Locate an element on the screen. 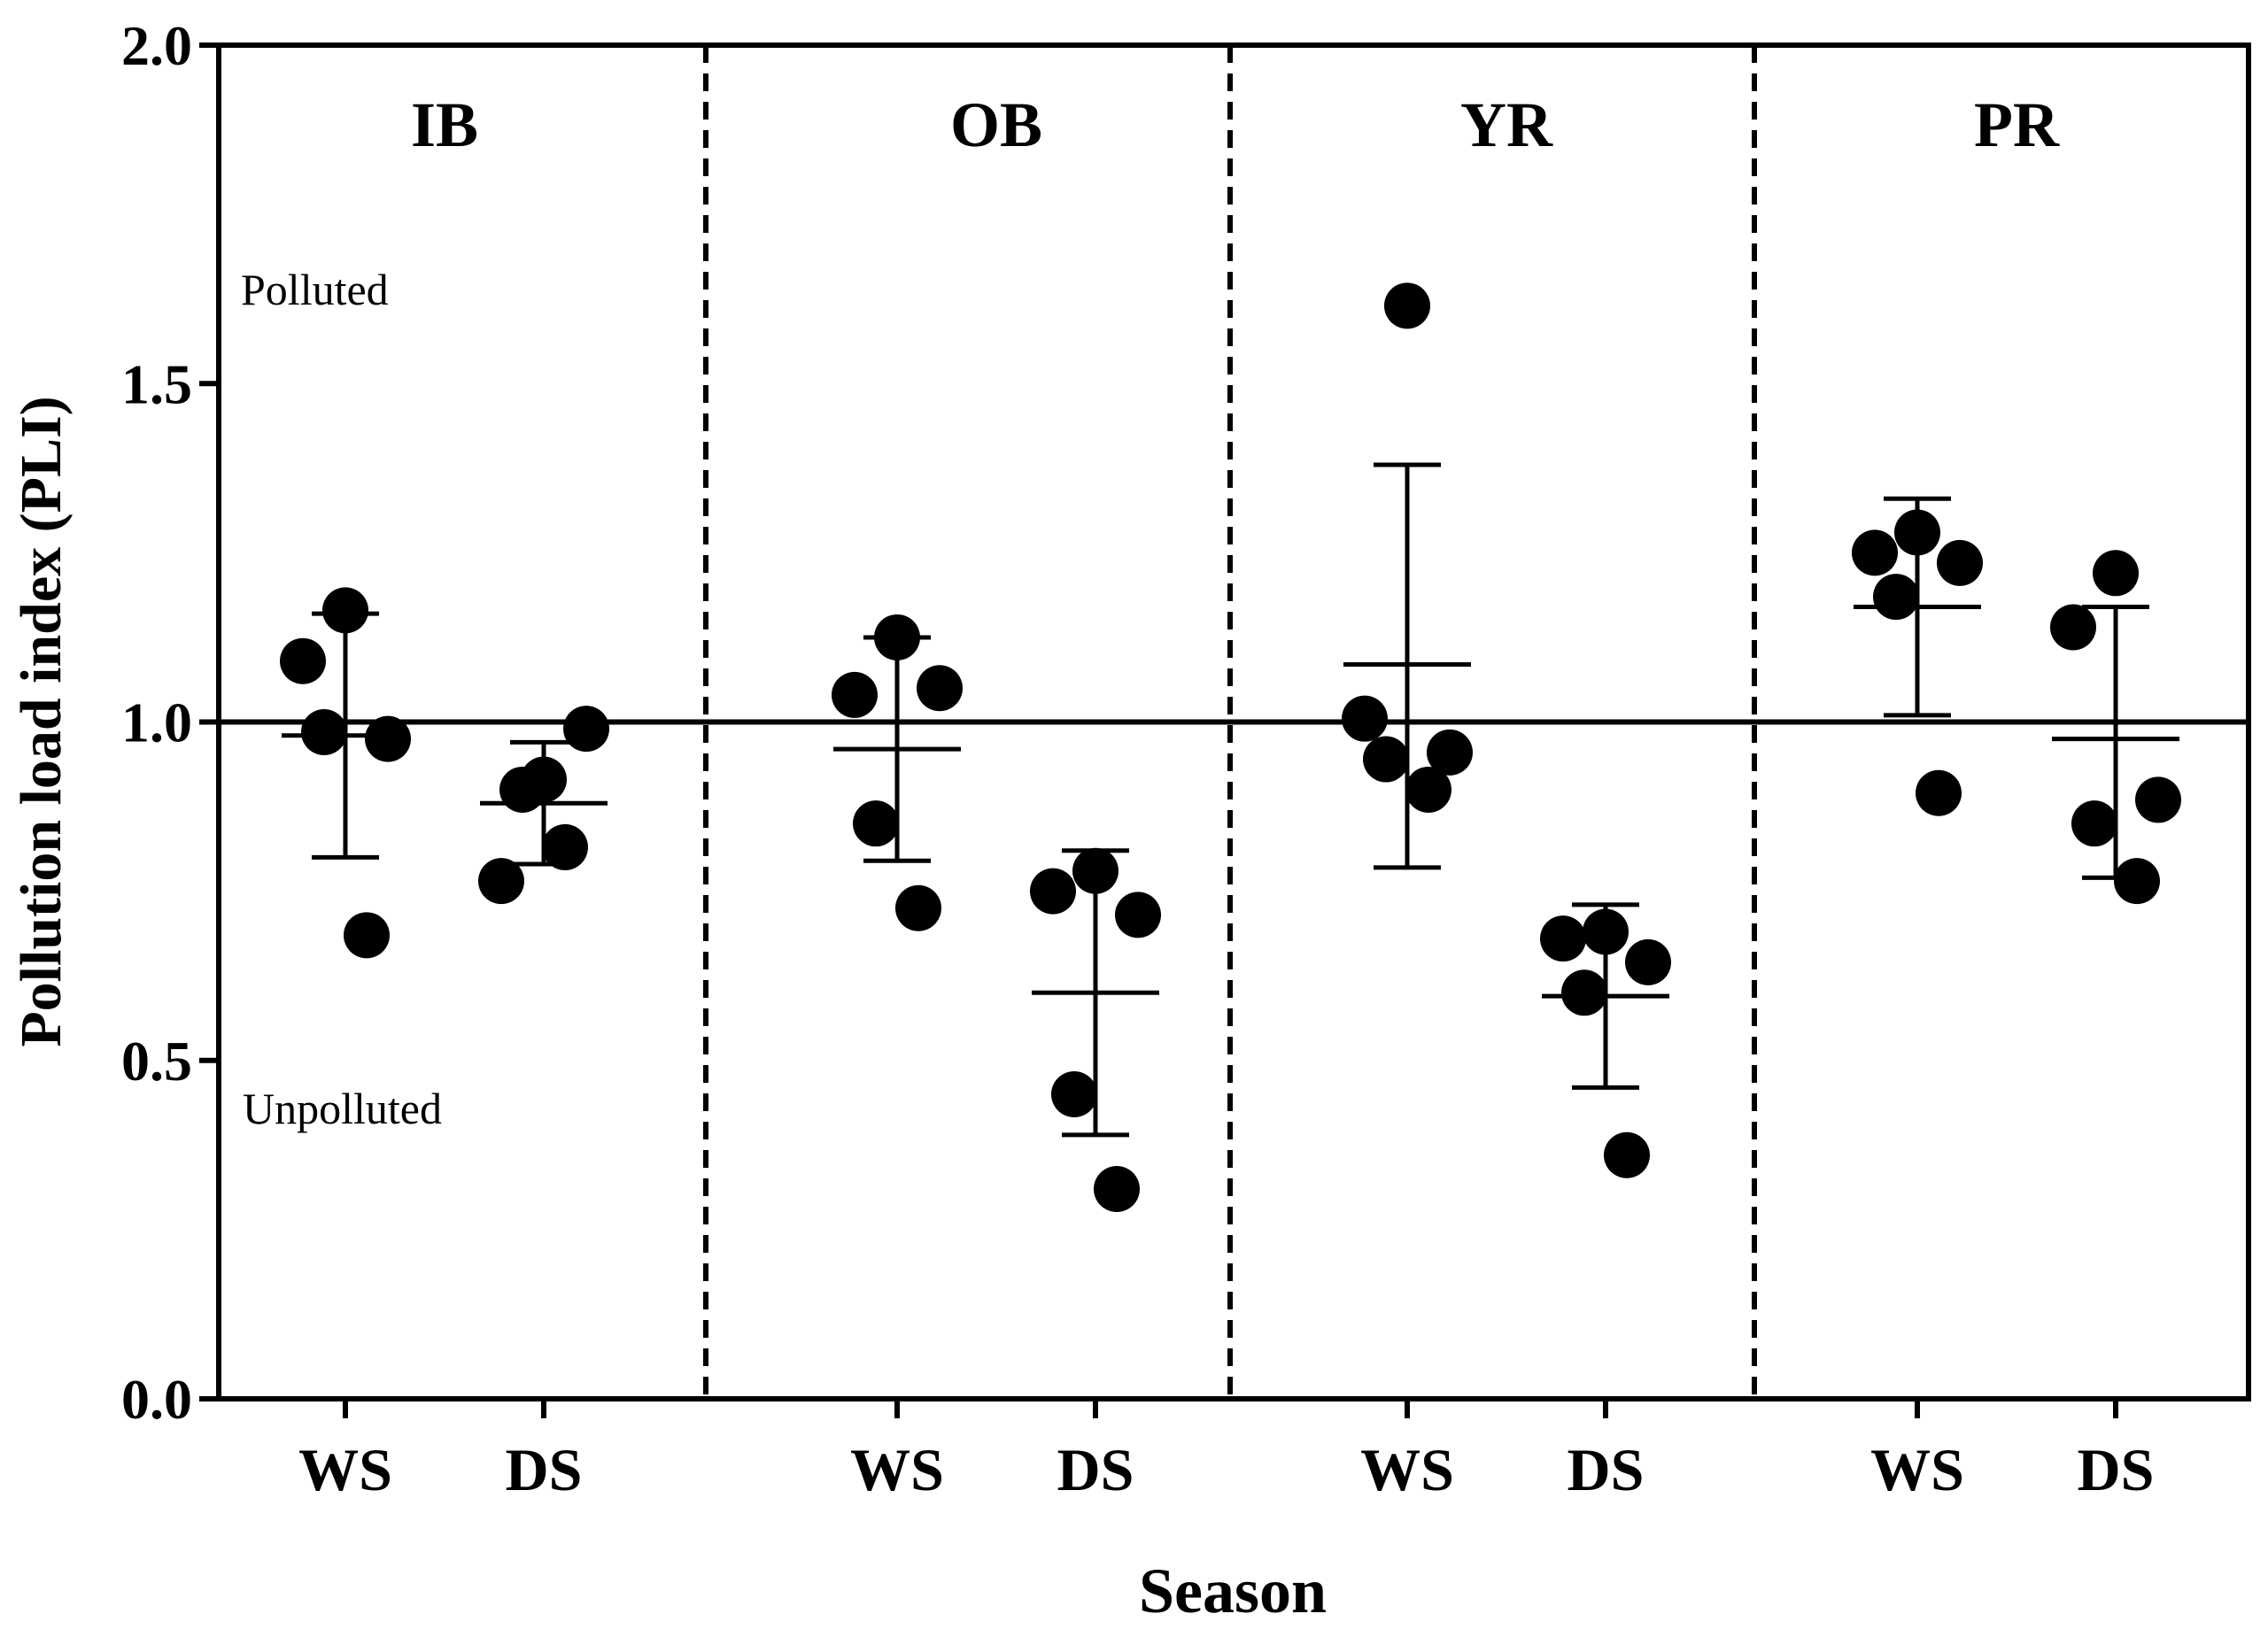 The width and height of the screenshot is (2268, 1637). y-tick-label: 1.0 is located at coordinates (156, 722).